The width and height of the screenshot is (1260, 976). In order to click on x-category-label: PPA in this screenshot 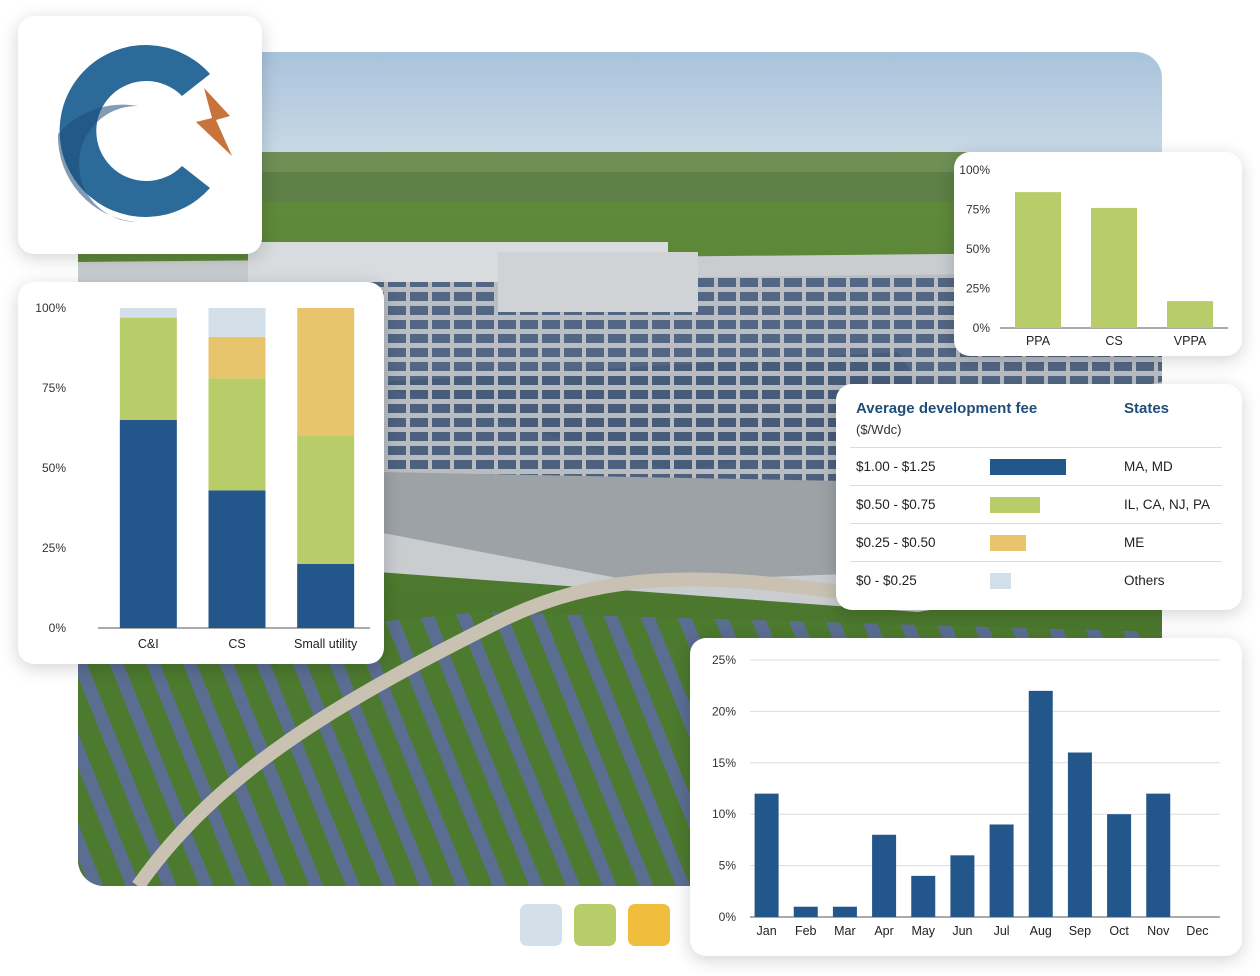, I will do `click(1038, 341)`.